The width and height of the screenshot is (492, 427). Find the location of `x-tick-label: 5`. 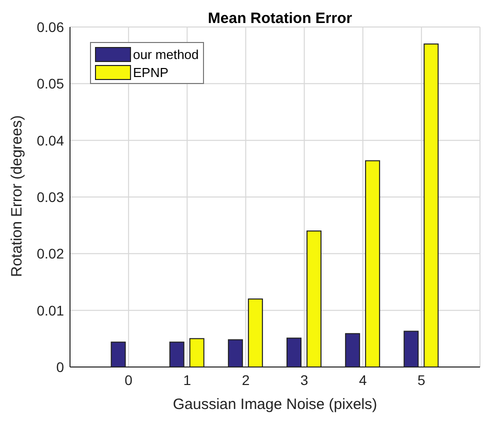

x-tick-label: 5 is located at coordinates (422, 380).